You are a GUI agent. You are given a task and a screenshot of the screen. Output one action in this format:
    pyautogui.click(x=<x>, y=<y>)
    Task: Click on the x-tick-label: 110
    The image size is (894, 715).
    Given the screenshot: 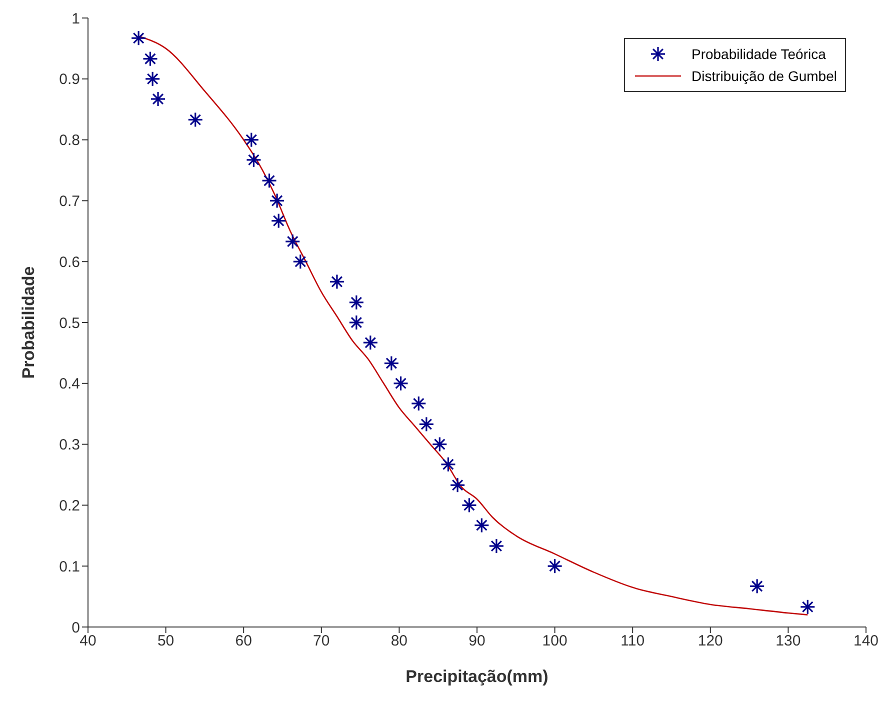 What is the action you would take?
    pyautogui.click(x=632, y=641)
    